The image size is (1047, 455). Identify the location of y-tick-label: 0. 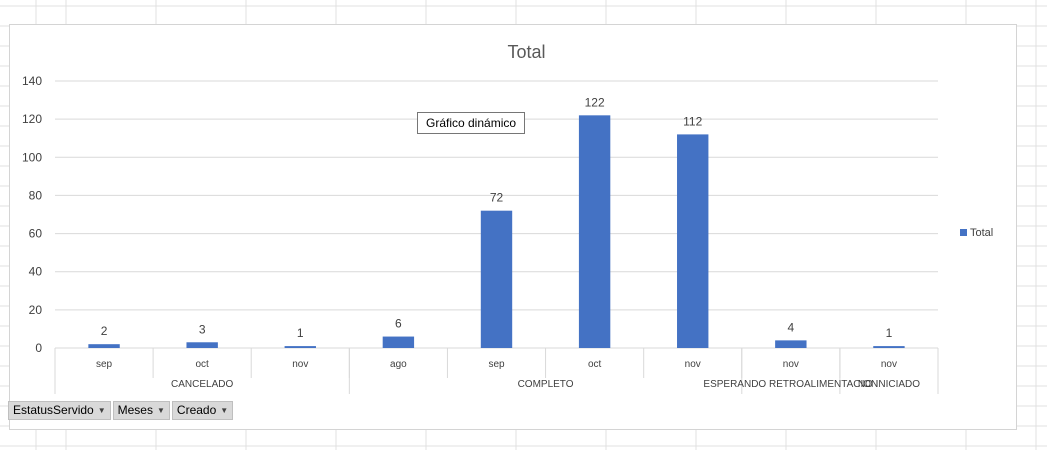
(38, 348).